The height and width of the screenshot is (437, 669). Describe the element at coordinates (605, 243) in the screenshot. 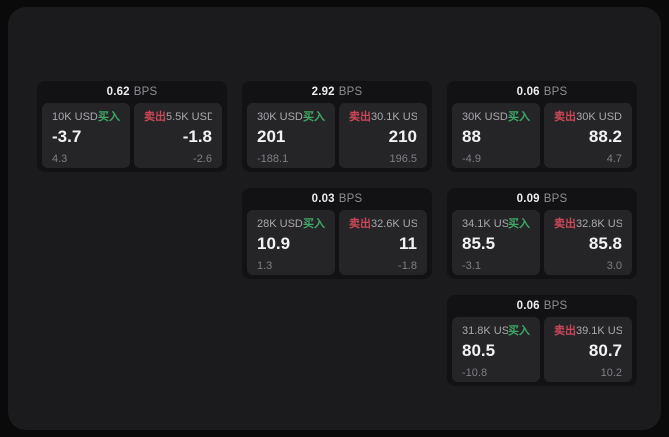

I see `sell-price: 85.8` at that location.